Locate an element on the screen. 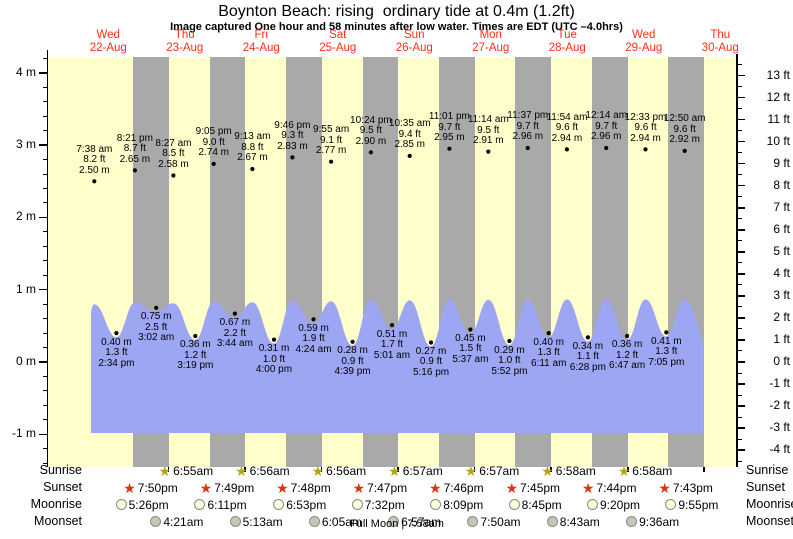 The width and height of the screenshot is (793, 539). annotation-line: 2.85 m is located at coordinates (410, 145).